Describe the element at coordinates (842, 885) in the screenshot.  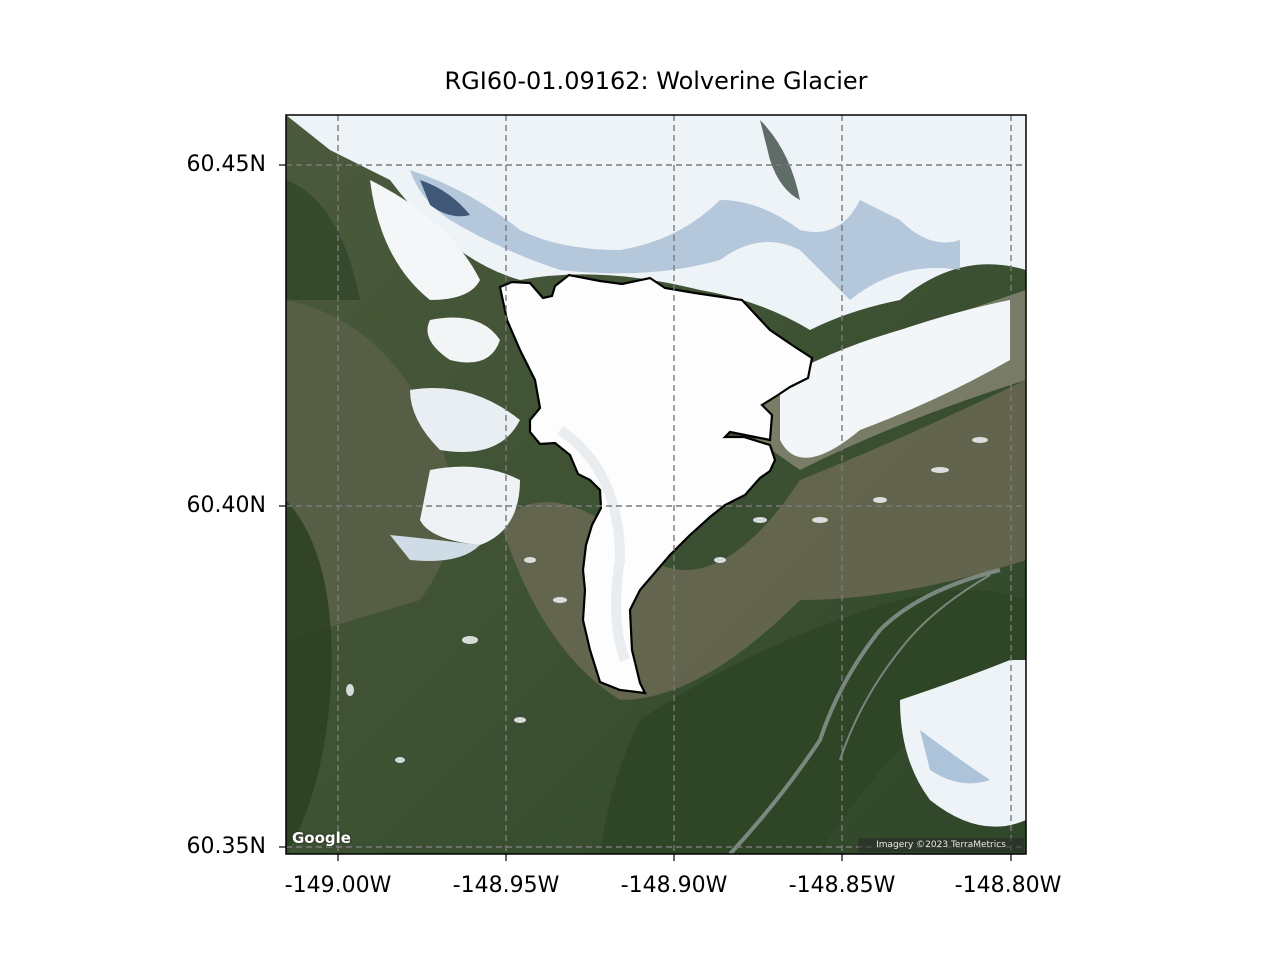
I see `x-tick-label: -148.85W` at that location.